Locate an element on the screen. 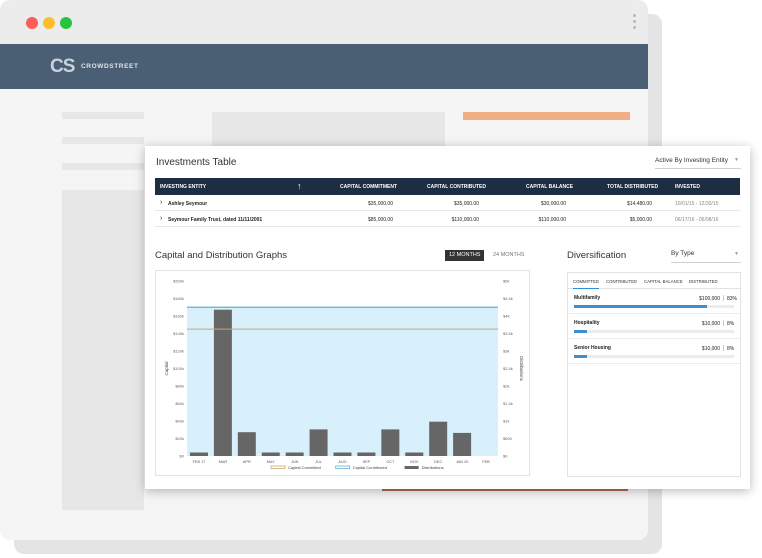 The height and width of the screenshot is (558, 762). placeholder-accent-bar is located at coordinates (505, 489).